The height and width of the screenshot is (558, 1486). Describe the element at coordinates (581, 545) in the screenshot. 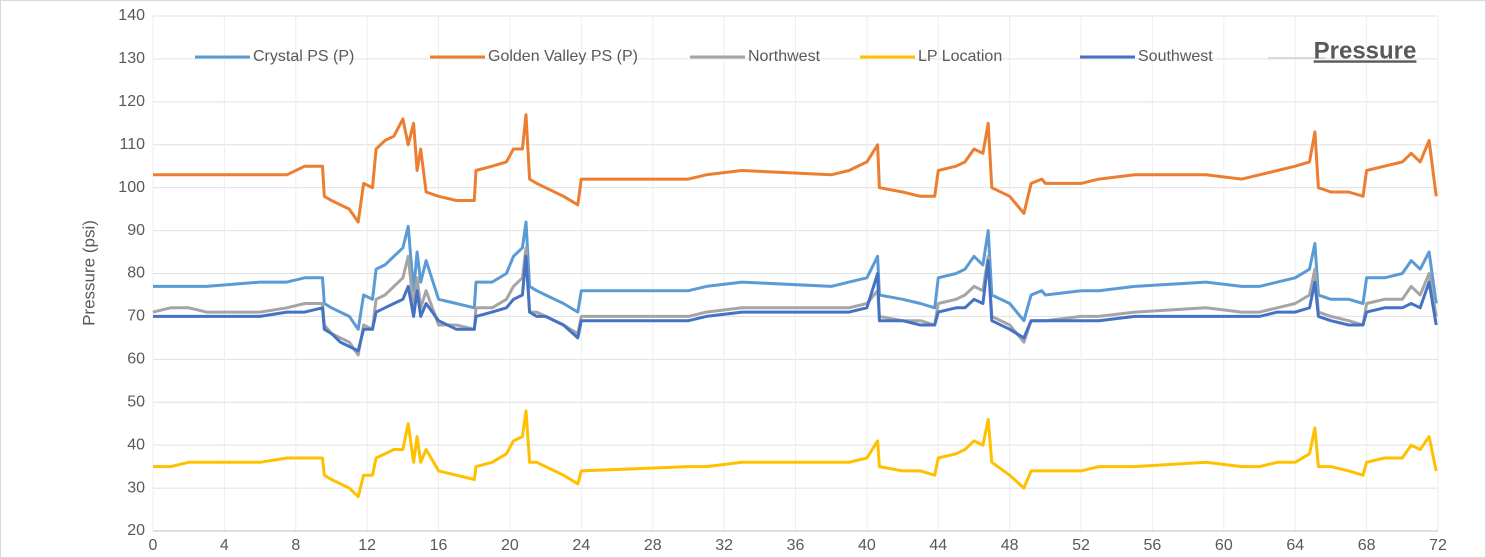

I see `x-tick-label: 24` at that location.